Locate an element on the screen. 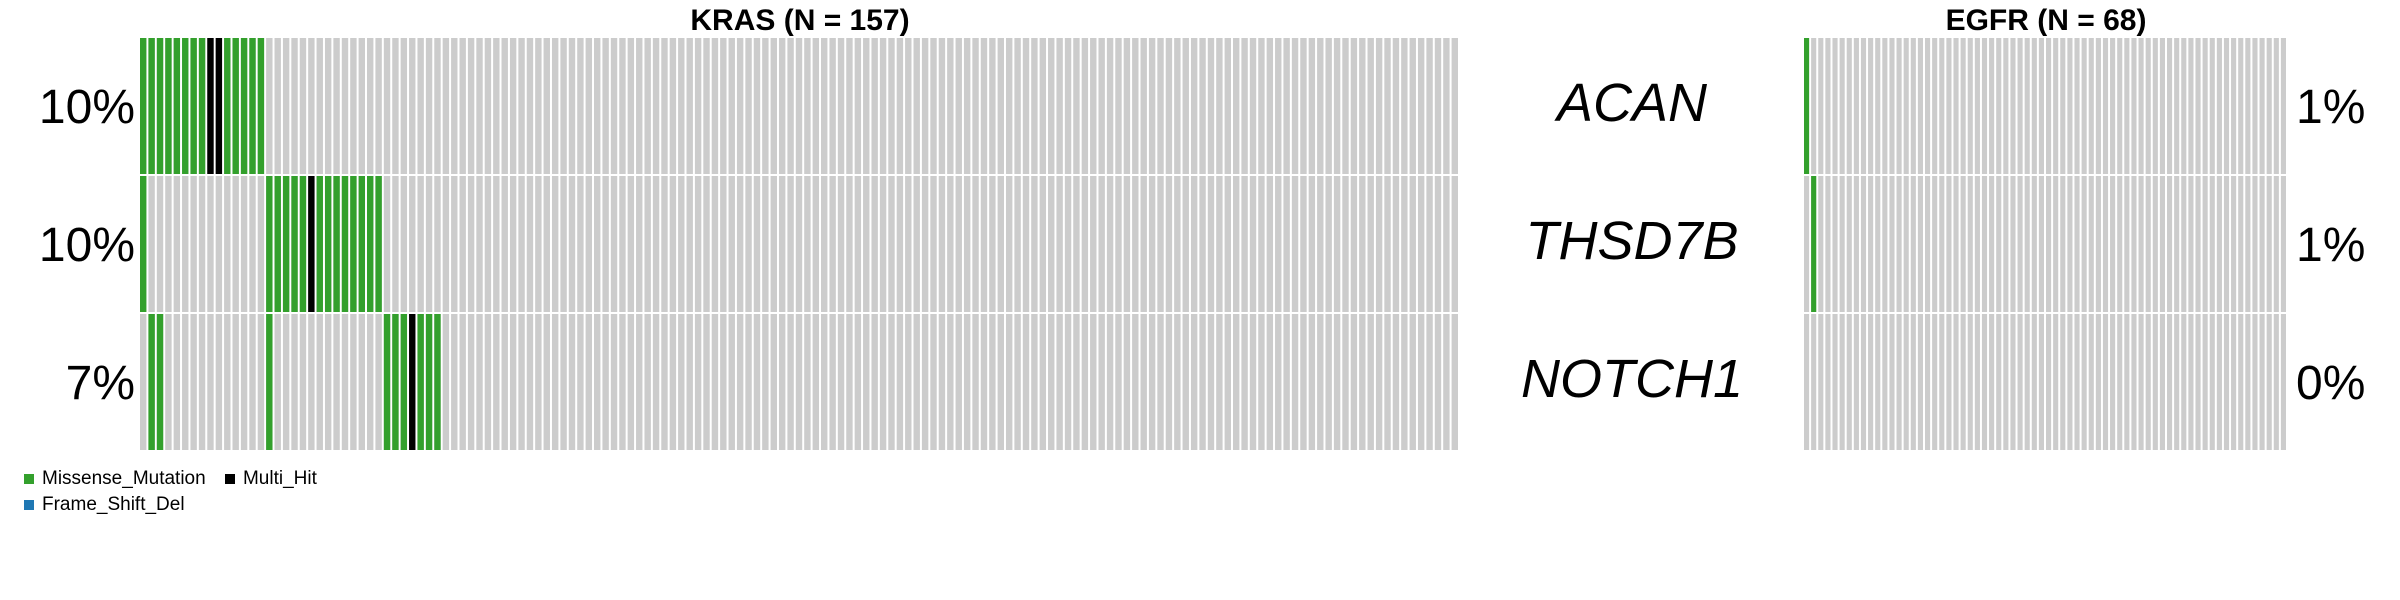  percent-label-egfr-acan: 1% is located at coordinates (2330, 107).